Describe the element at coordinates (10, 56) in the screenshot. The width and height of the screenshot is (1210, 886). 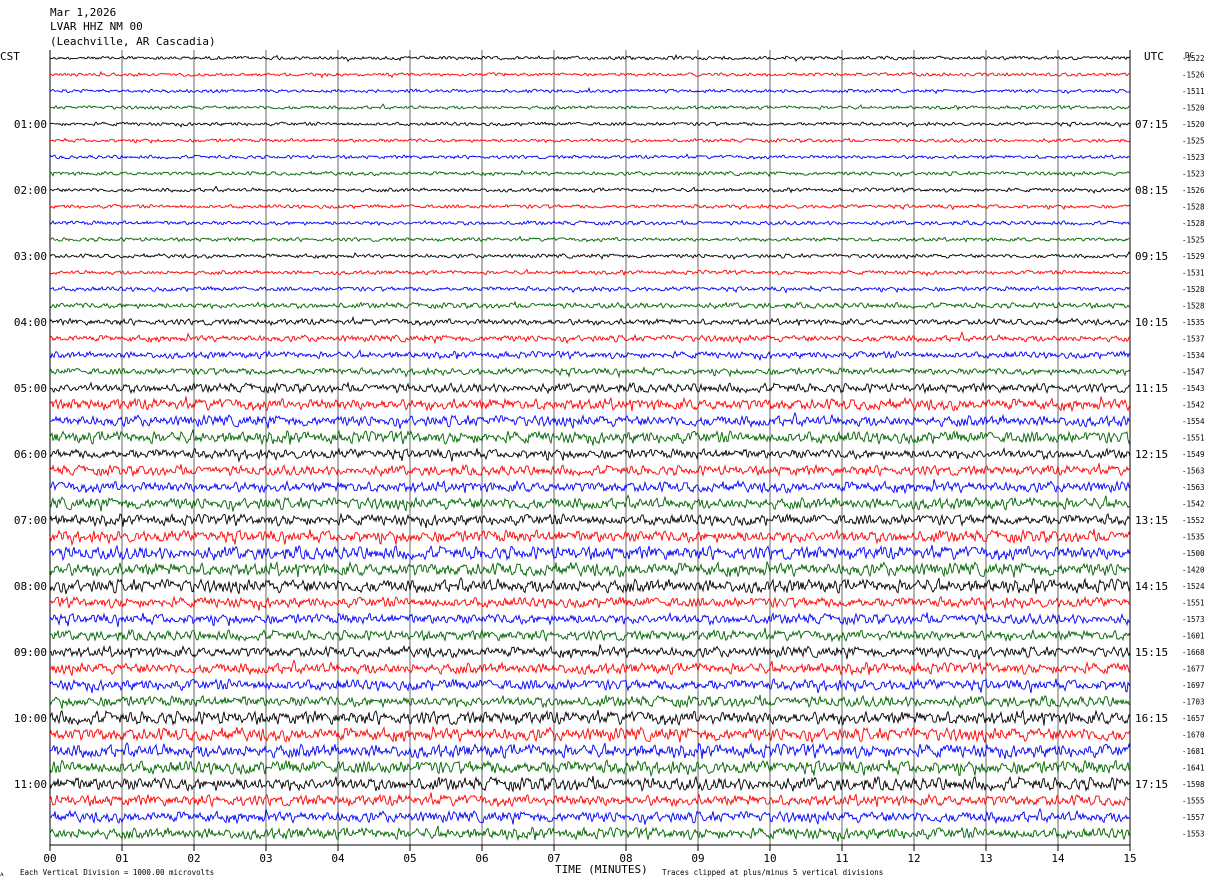
I see `left-timezone-label: CST` at that location.